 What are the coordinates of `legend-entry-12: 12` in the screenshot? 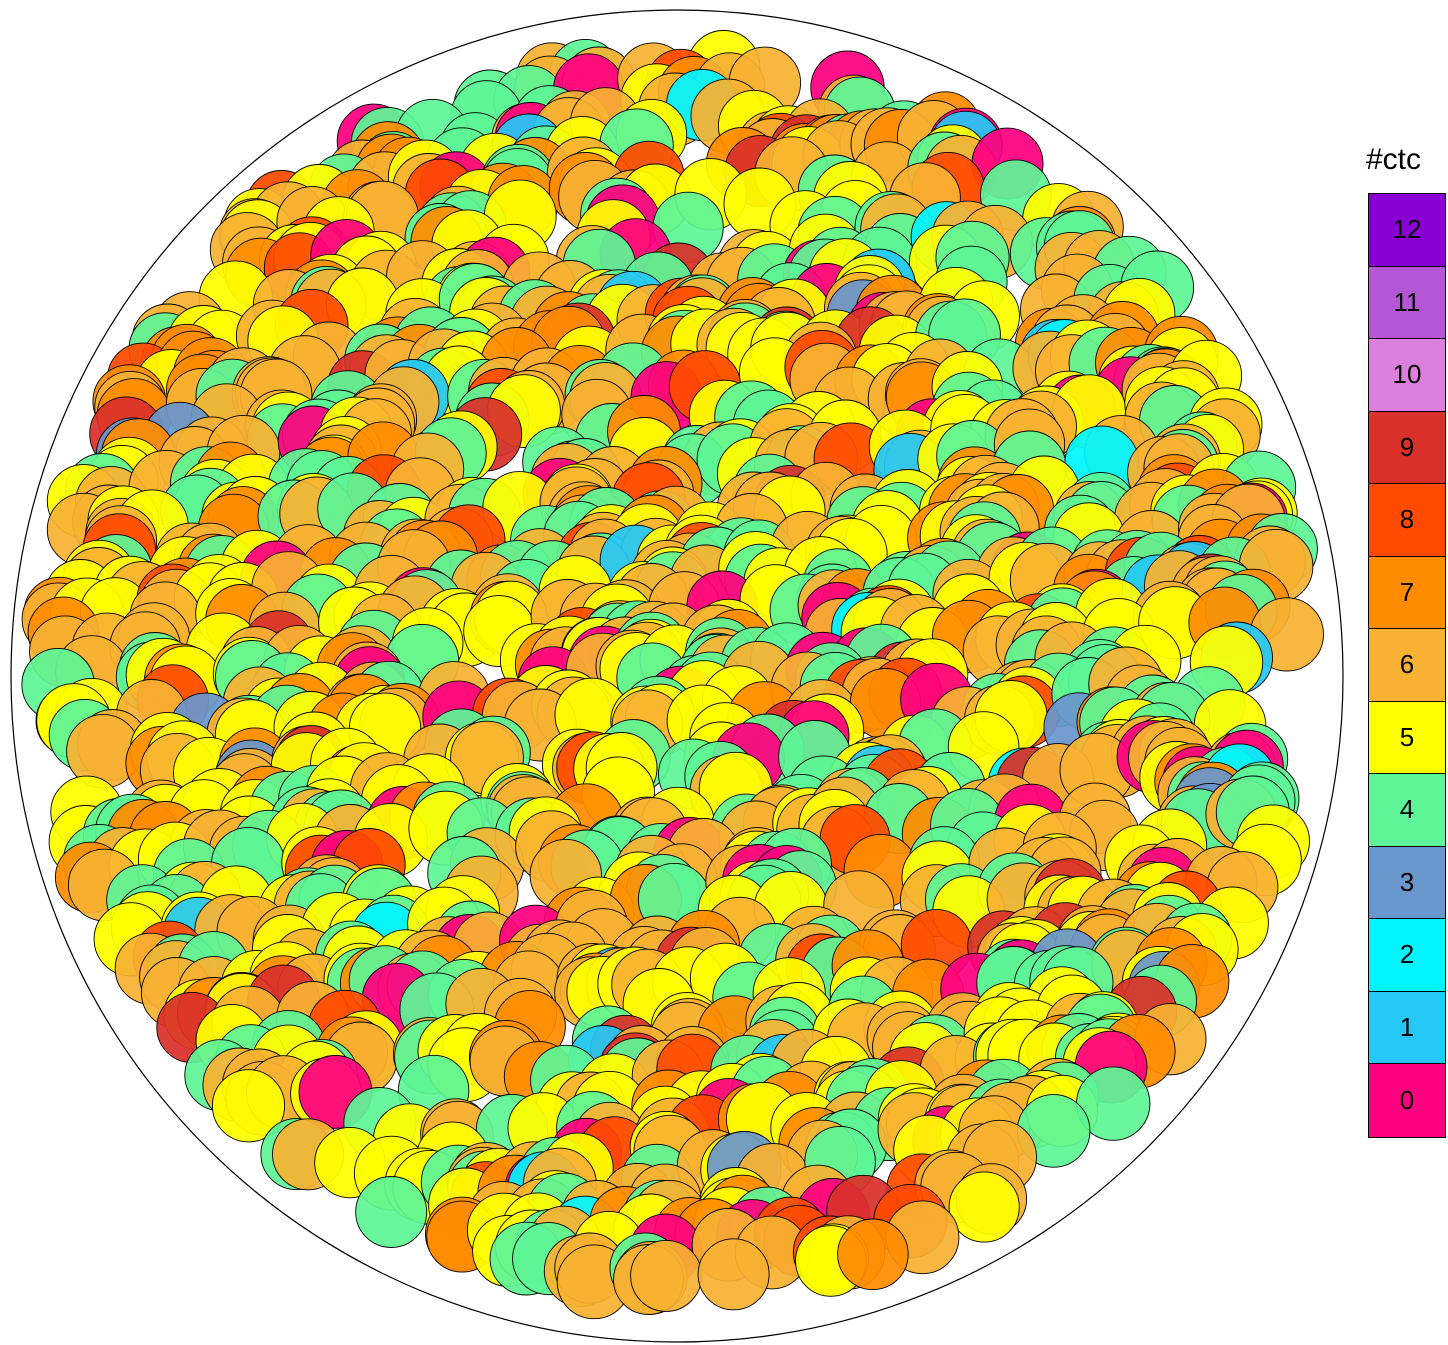 It's located at (1407, 230).